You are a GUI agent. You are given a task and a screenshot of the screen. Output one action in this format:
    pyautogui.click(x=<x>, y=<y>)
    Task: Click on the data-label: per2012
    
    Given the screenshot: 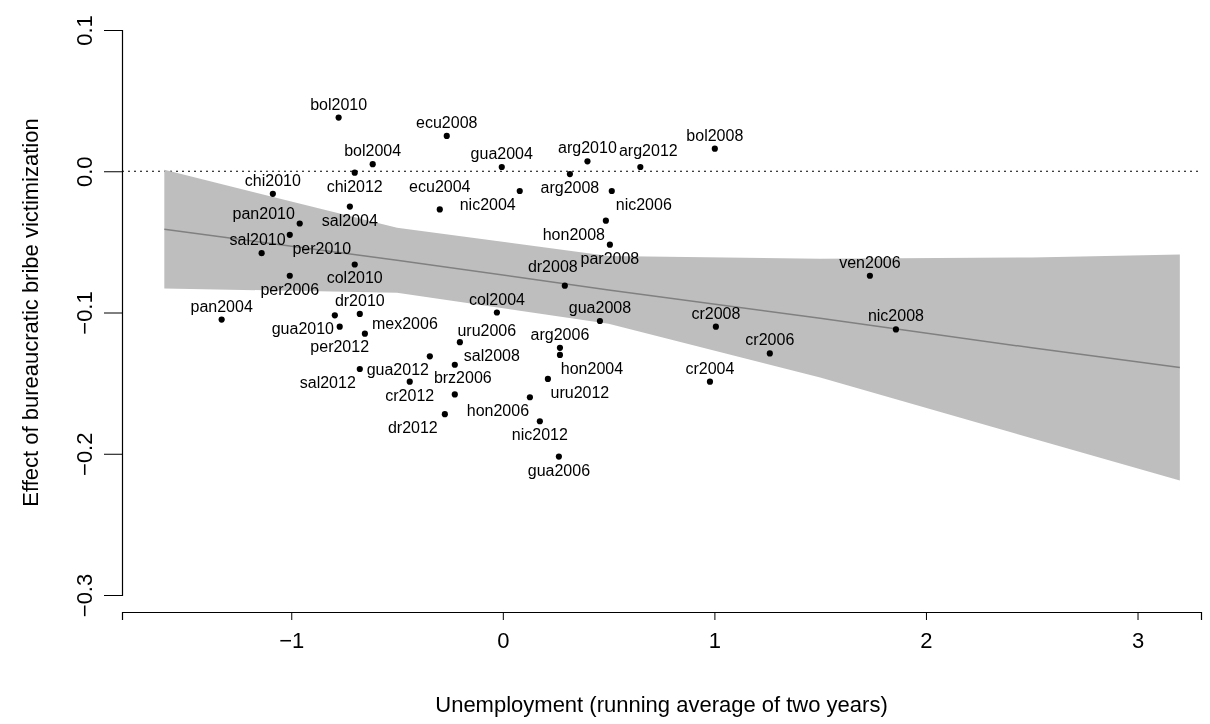 What is the action you would take?
    pyautogui.click(x=340, y=346)
    